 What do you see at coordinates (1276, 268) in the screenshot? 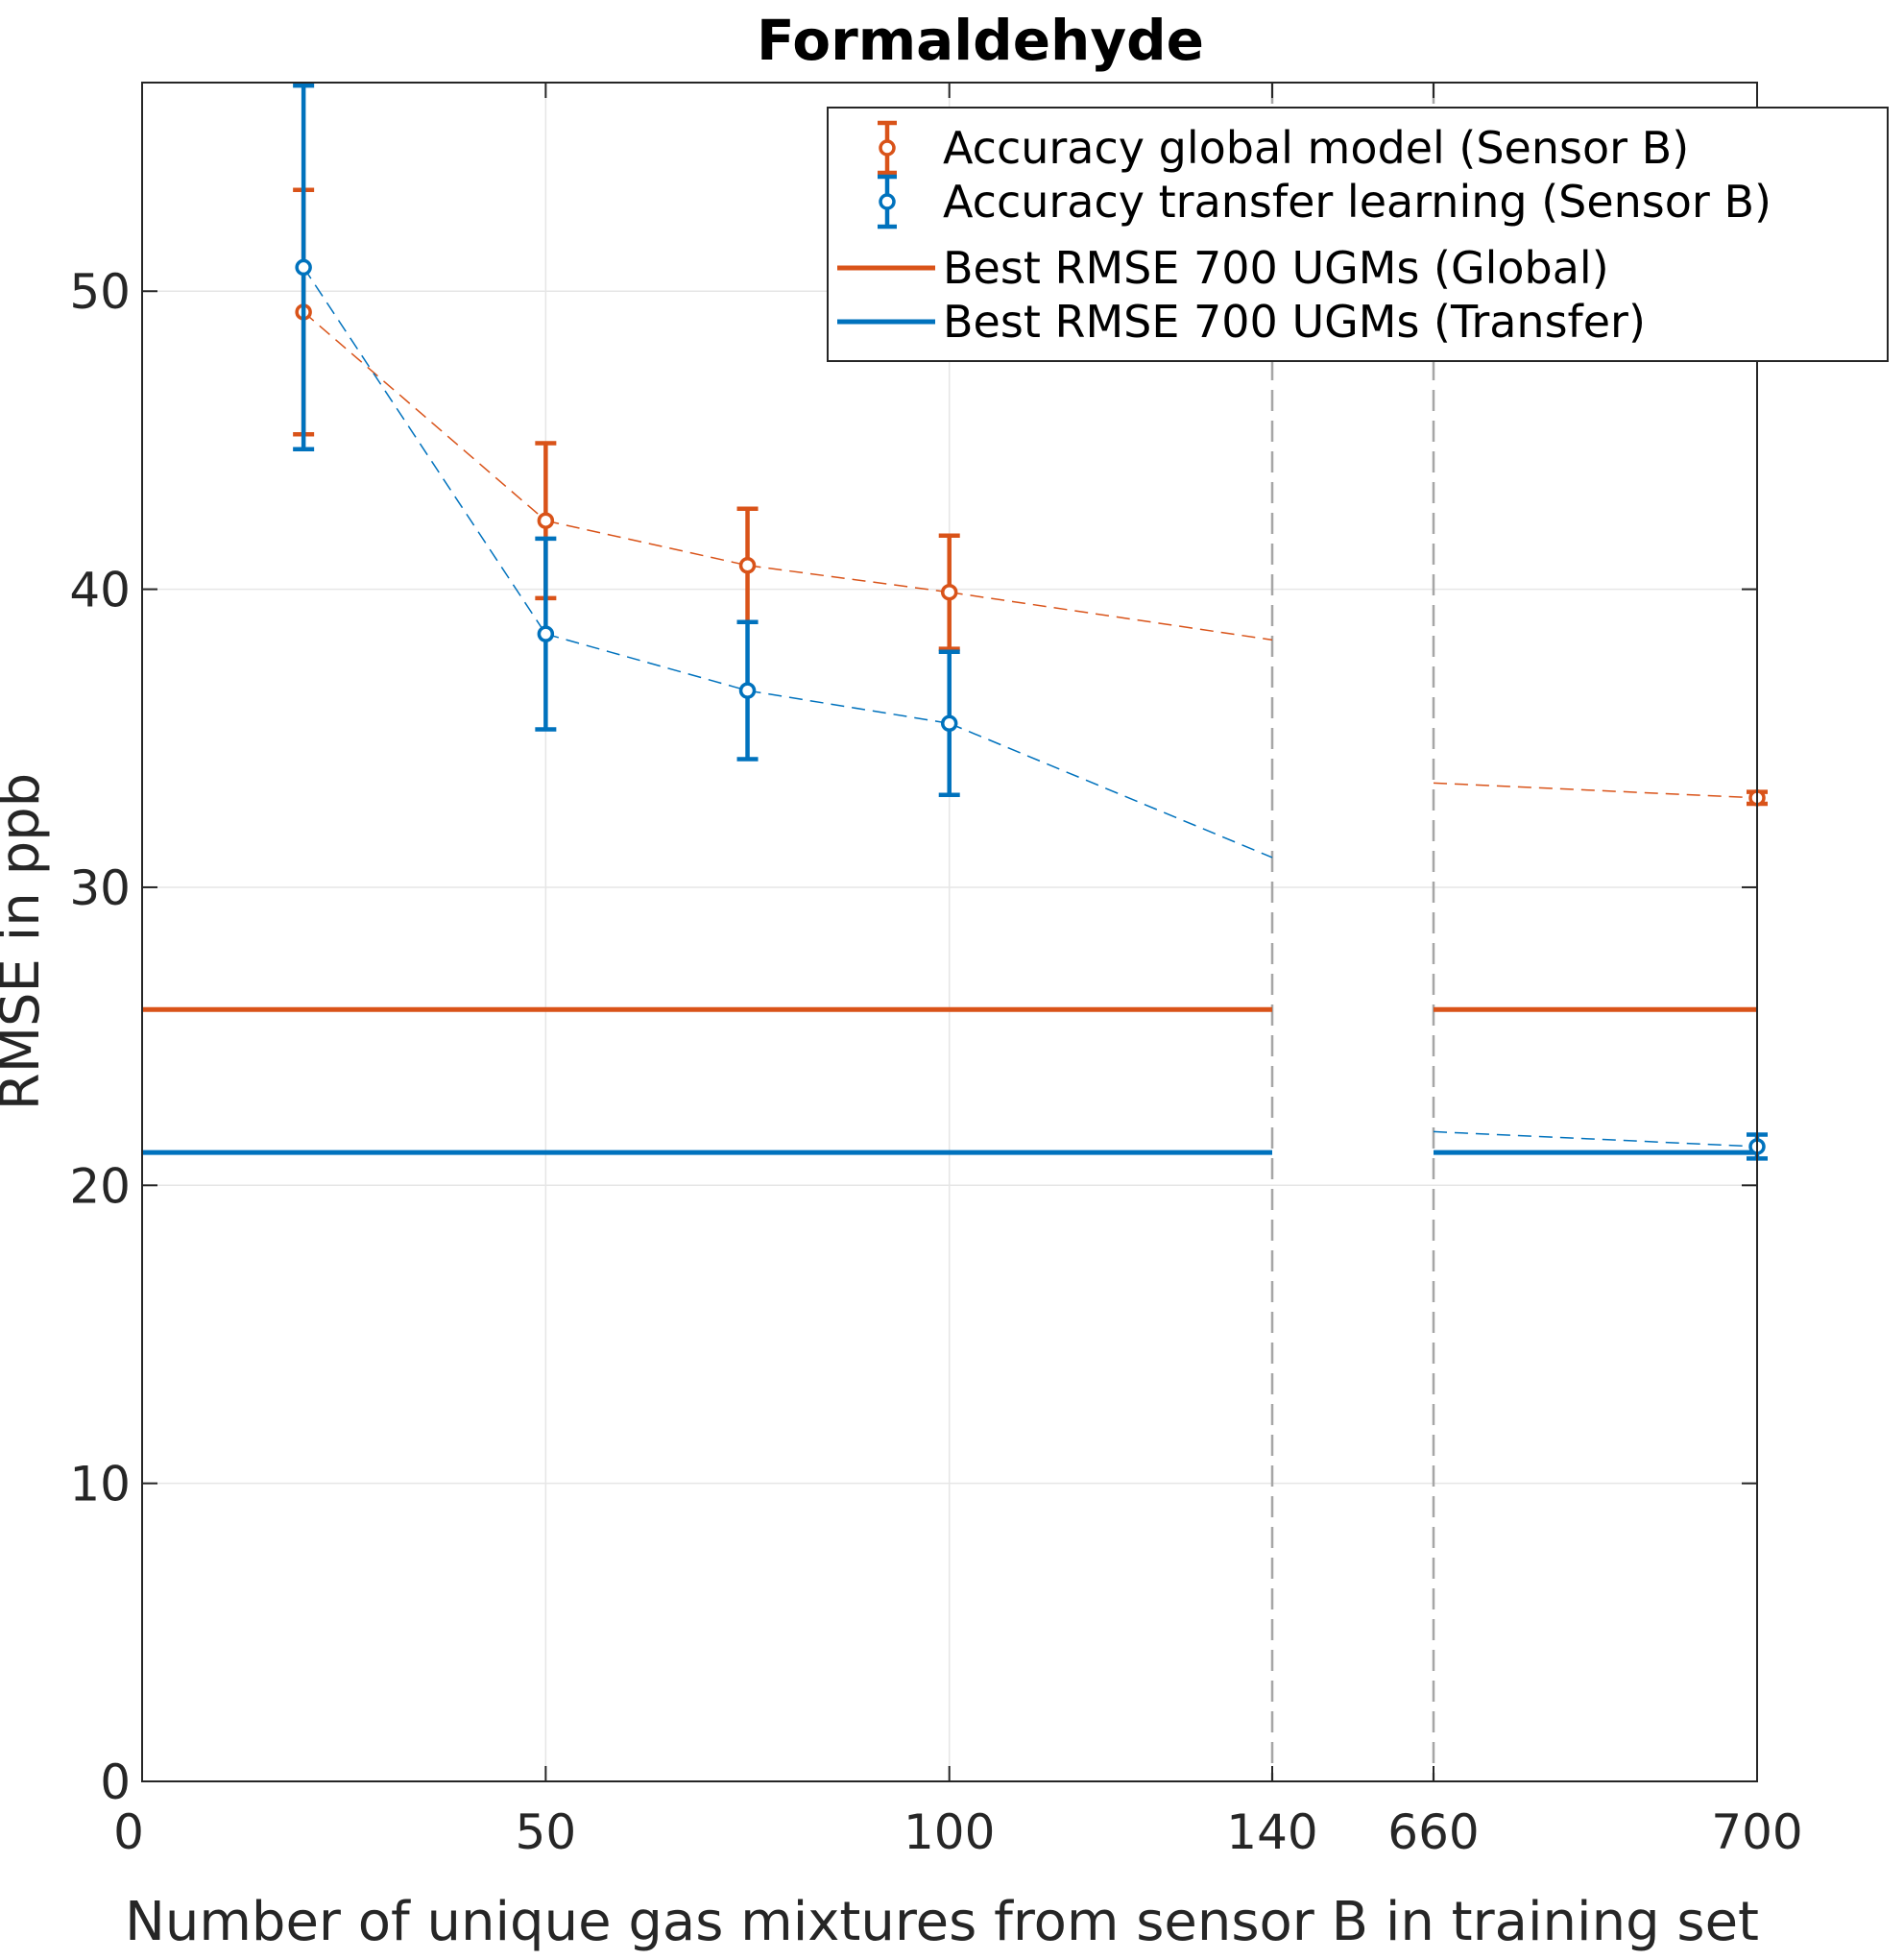
I see `legend-label: Best RMSE 700 UGMs (Global)` at bounding box center [1276, 268].